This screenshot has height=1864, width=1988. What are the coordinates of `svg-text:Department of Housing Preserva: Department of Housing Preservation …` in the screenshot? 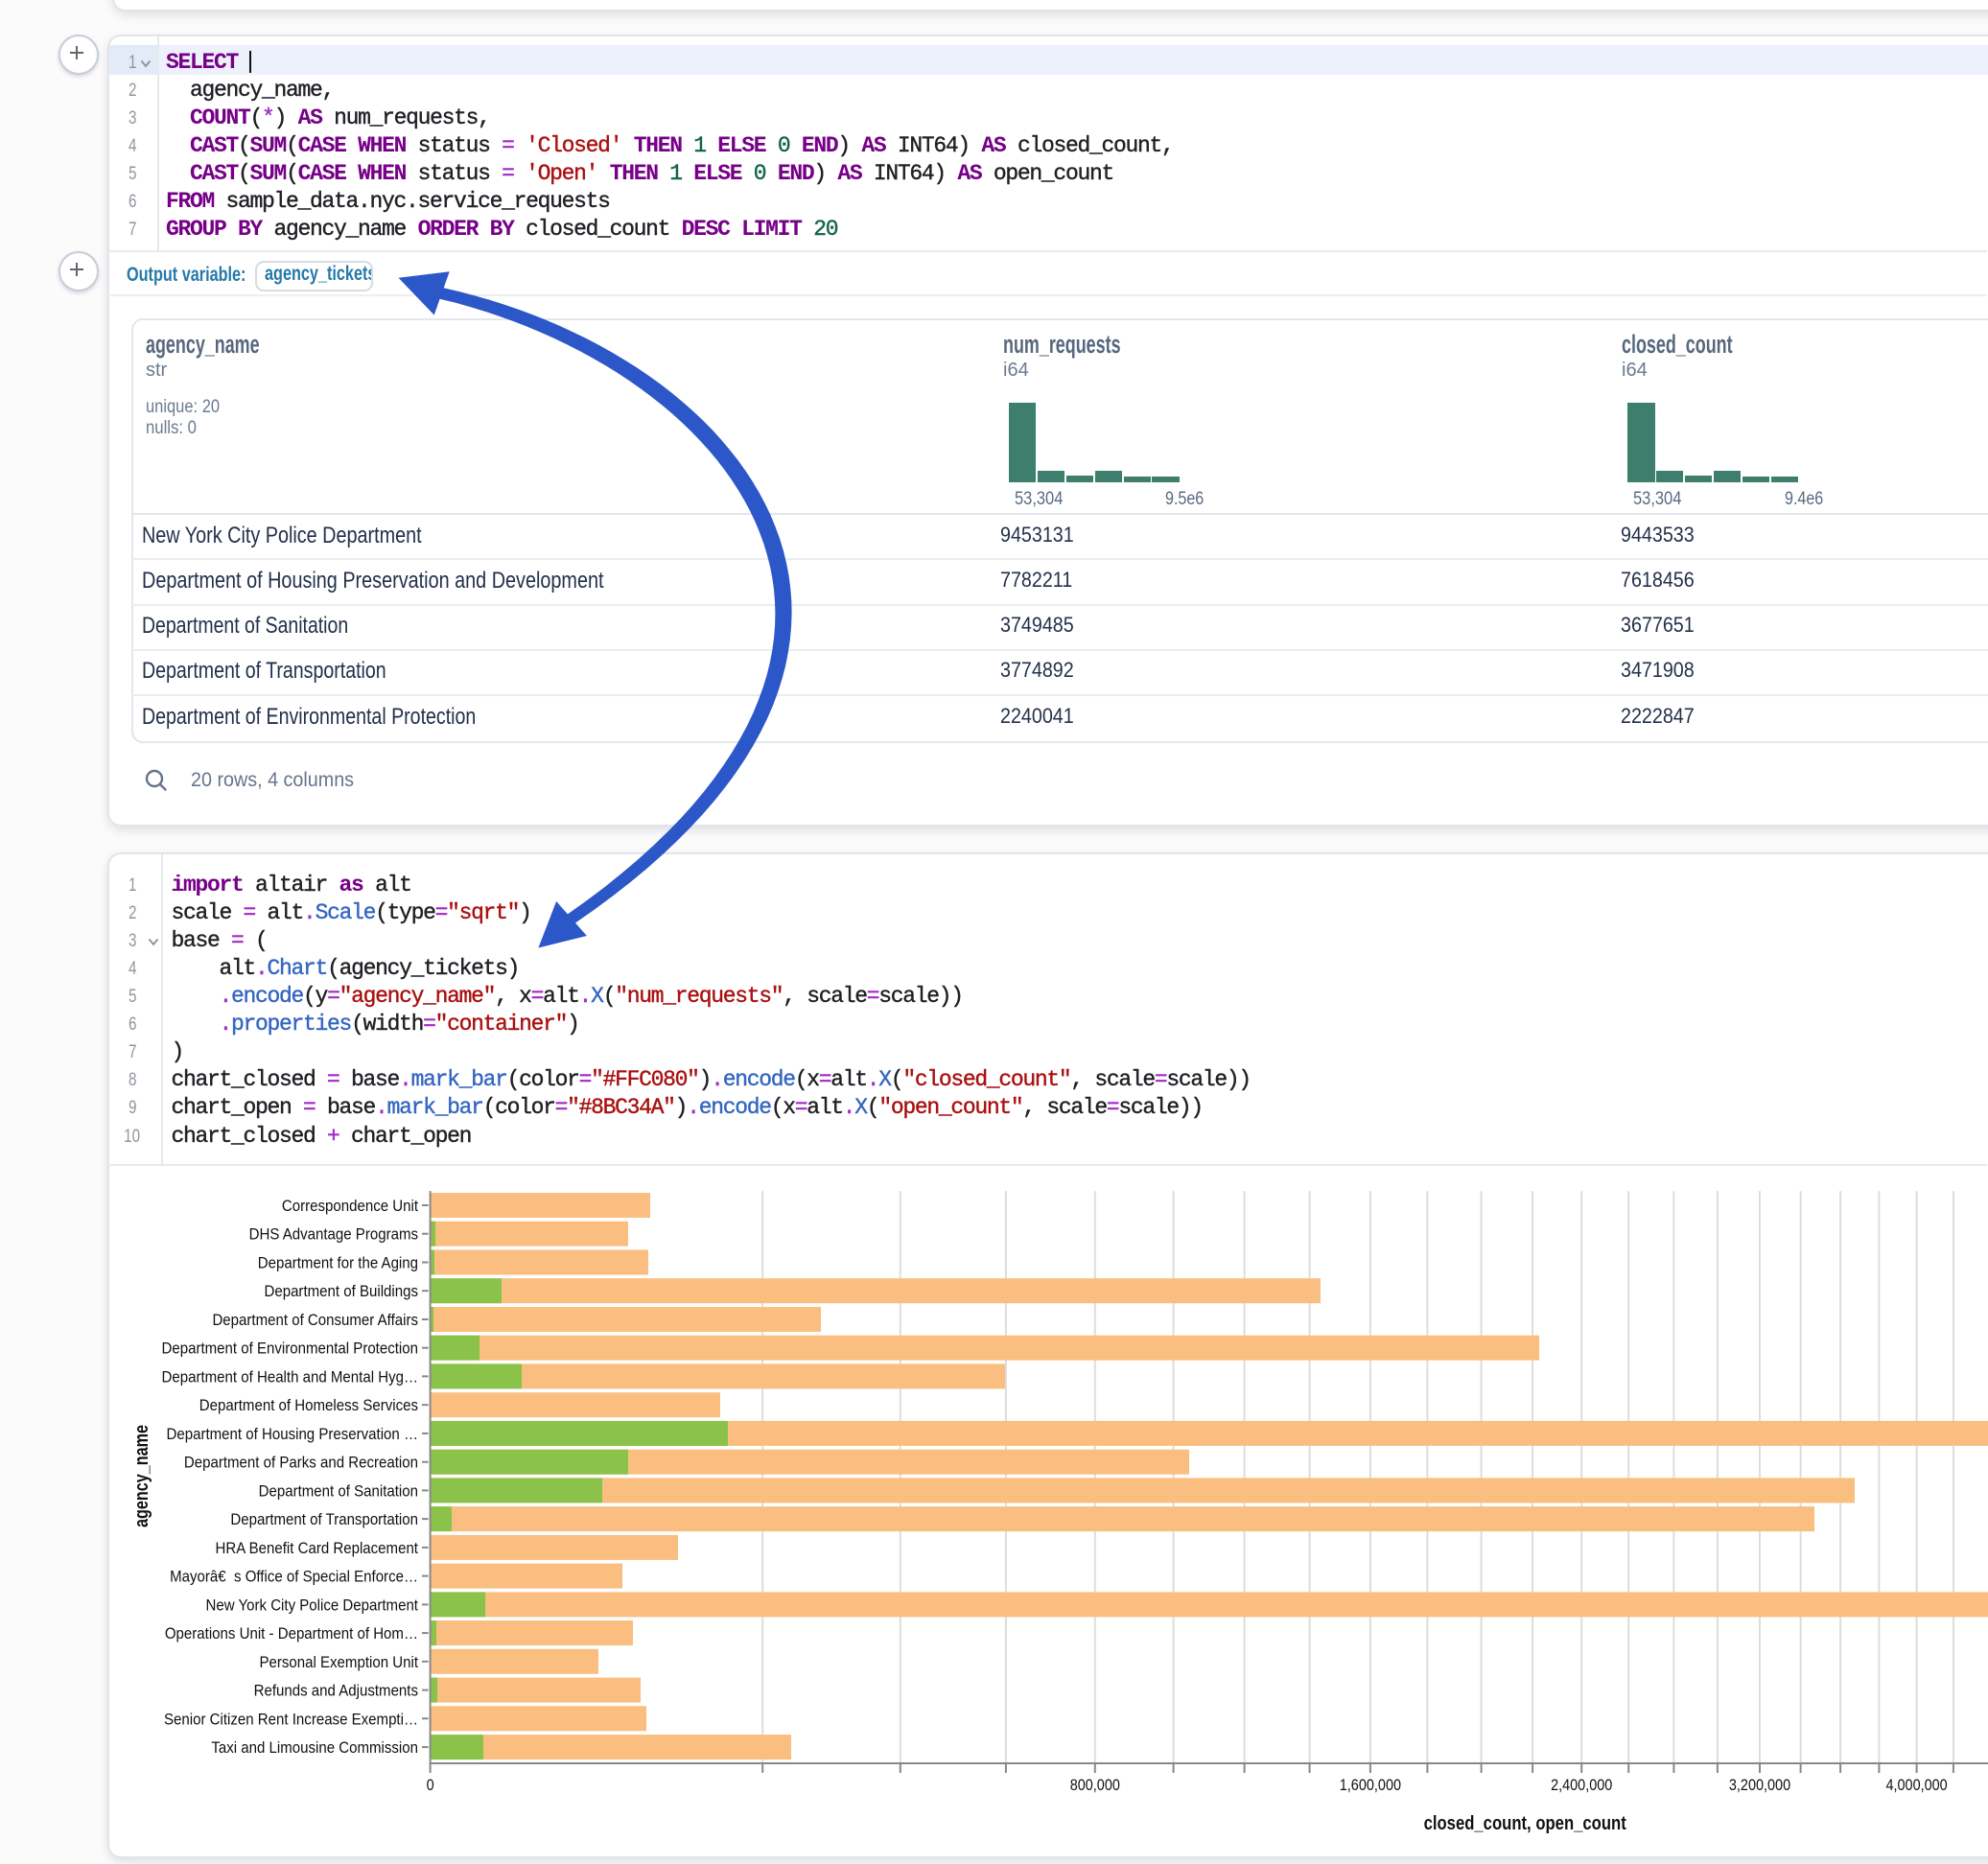 It's located at (292, 1434).